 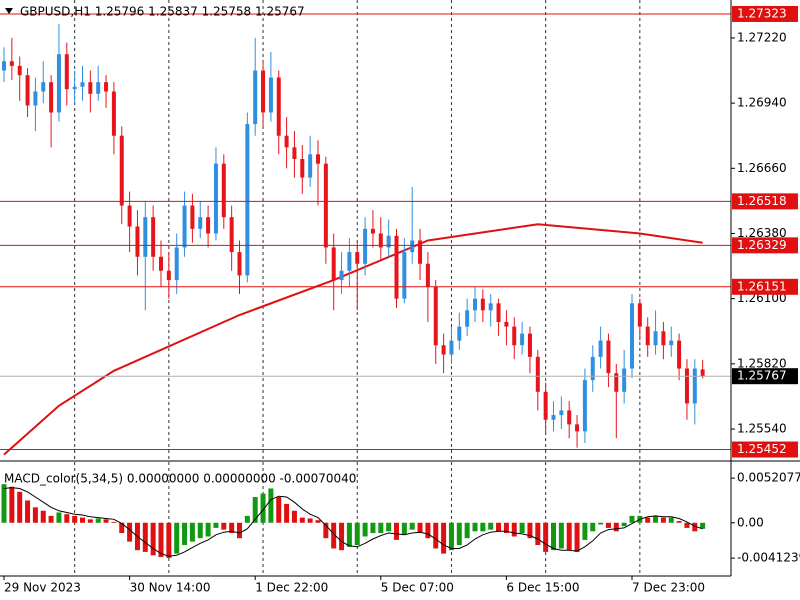 I want to click on x-tick-label: 29 Nov 2023, so click(x=42, y=588).